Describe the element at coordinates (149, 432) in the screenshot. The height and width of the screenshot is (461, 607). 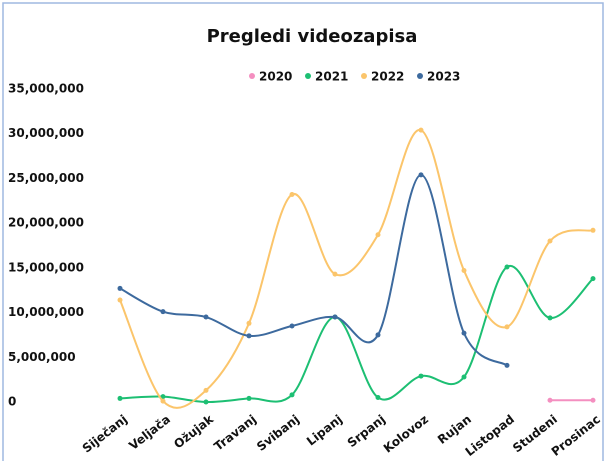
I see `x-tick-label: Veljača` at that location.